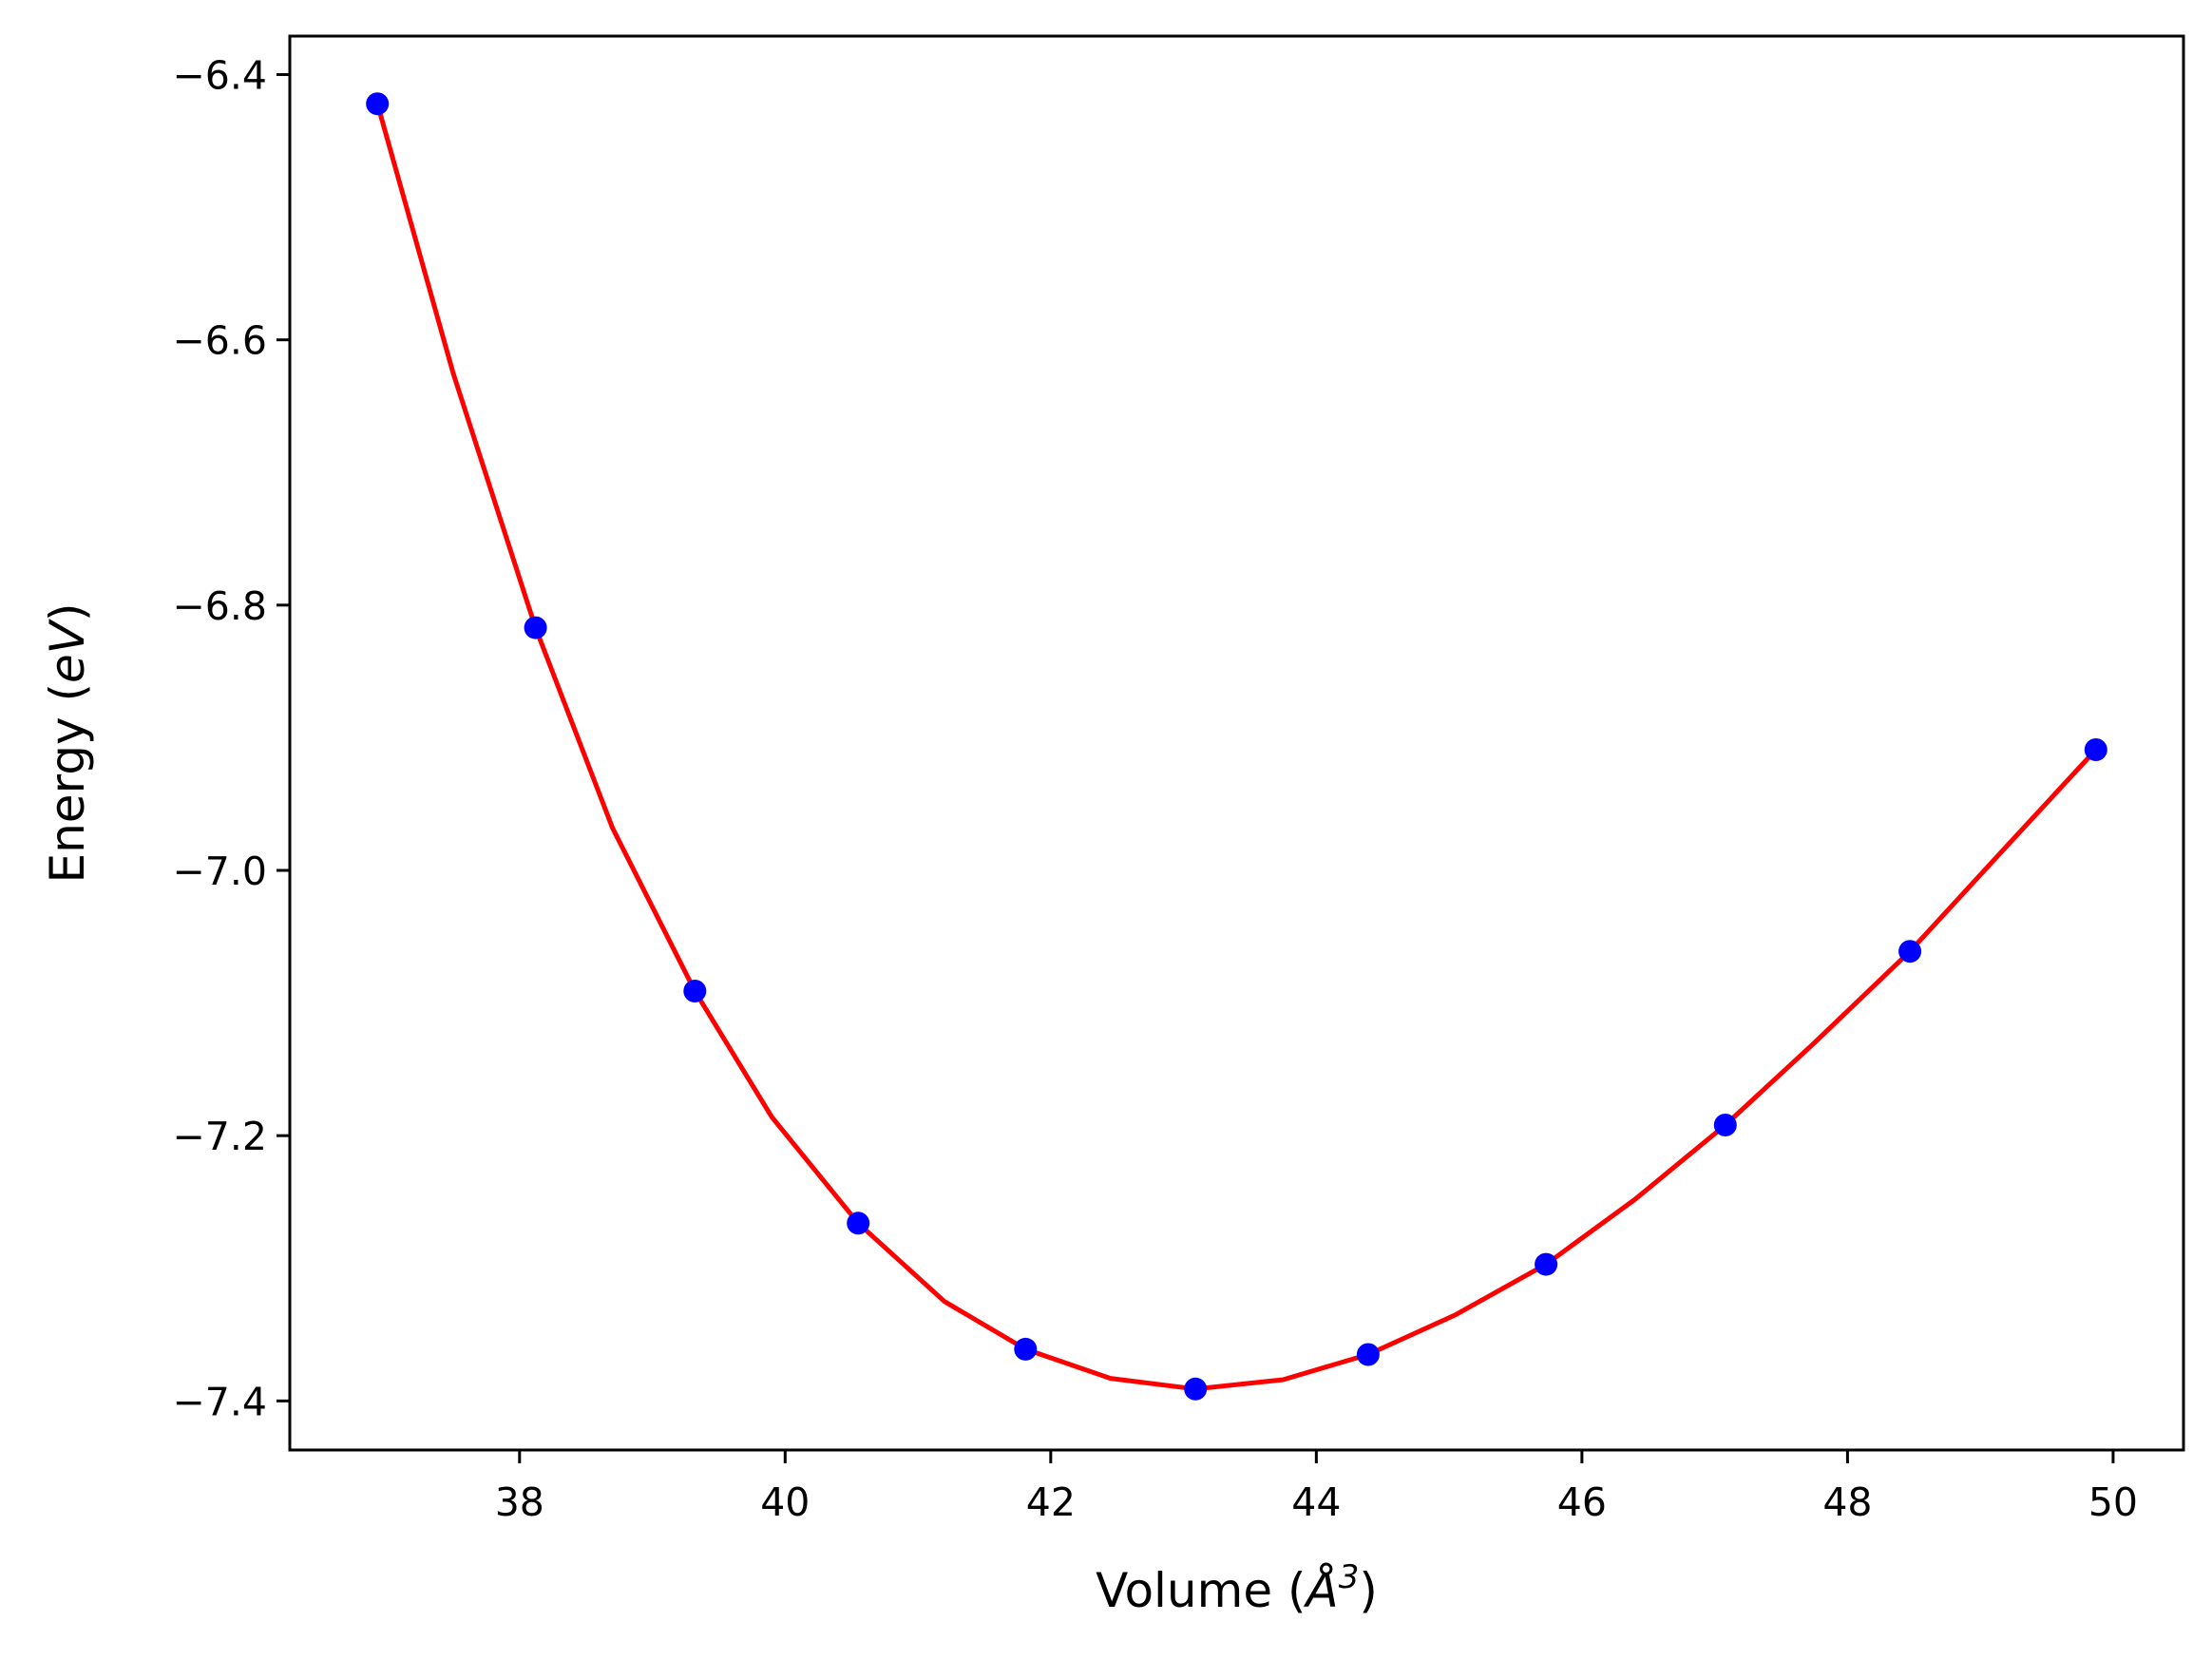 The image size is (2212, 1660). What do you see at coordinates (219, 1401) in the screenshot?
I see `y-tick-label: −7.4` at bounding box center [219, 1401].